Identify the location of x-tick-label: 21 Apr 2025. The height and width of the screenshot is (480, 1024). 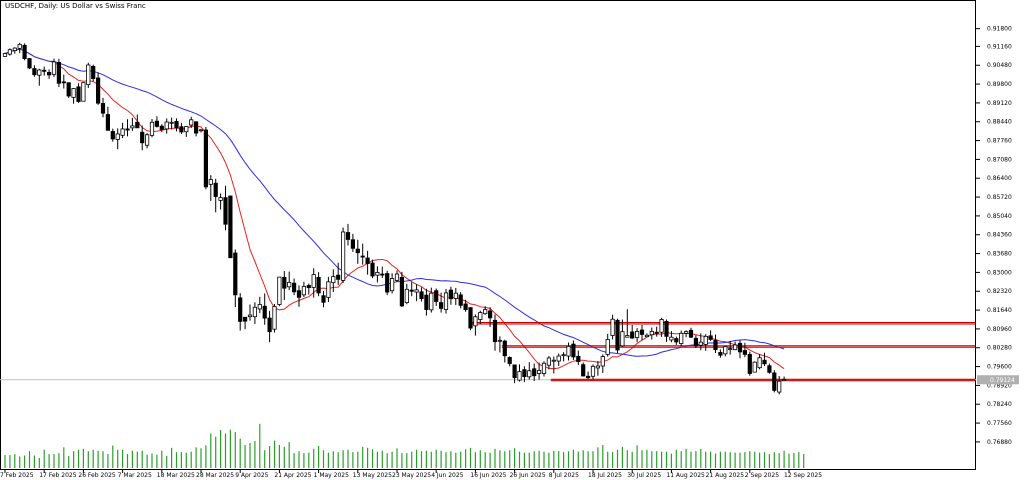
(292, 475).